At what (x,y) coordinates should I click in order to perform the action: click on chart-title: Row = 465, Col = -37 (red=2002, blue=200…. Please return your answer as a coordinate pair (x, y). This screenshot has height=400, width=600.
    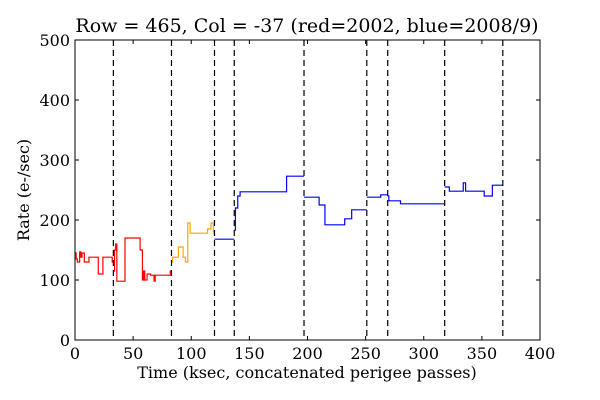
    Looking at the image, I should click on (306, 26).